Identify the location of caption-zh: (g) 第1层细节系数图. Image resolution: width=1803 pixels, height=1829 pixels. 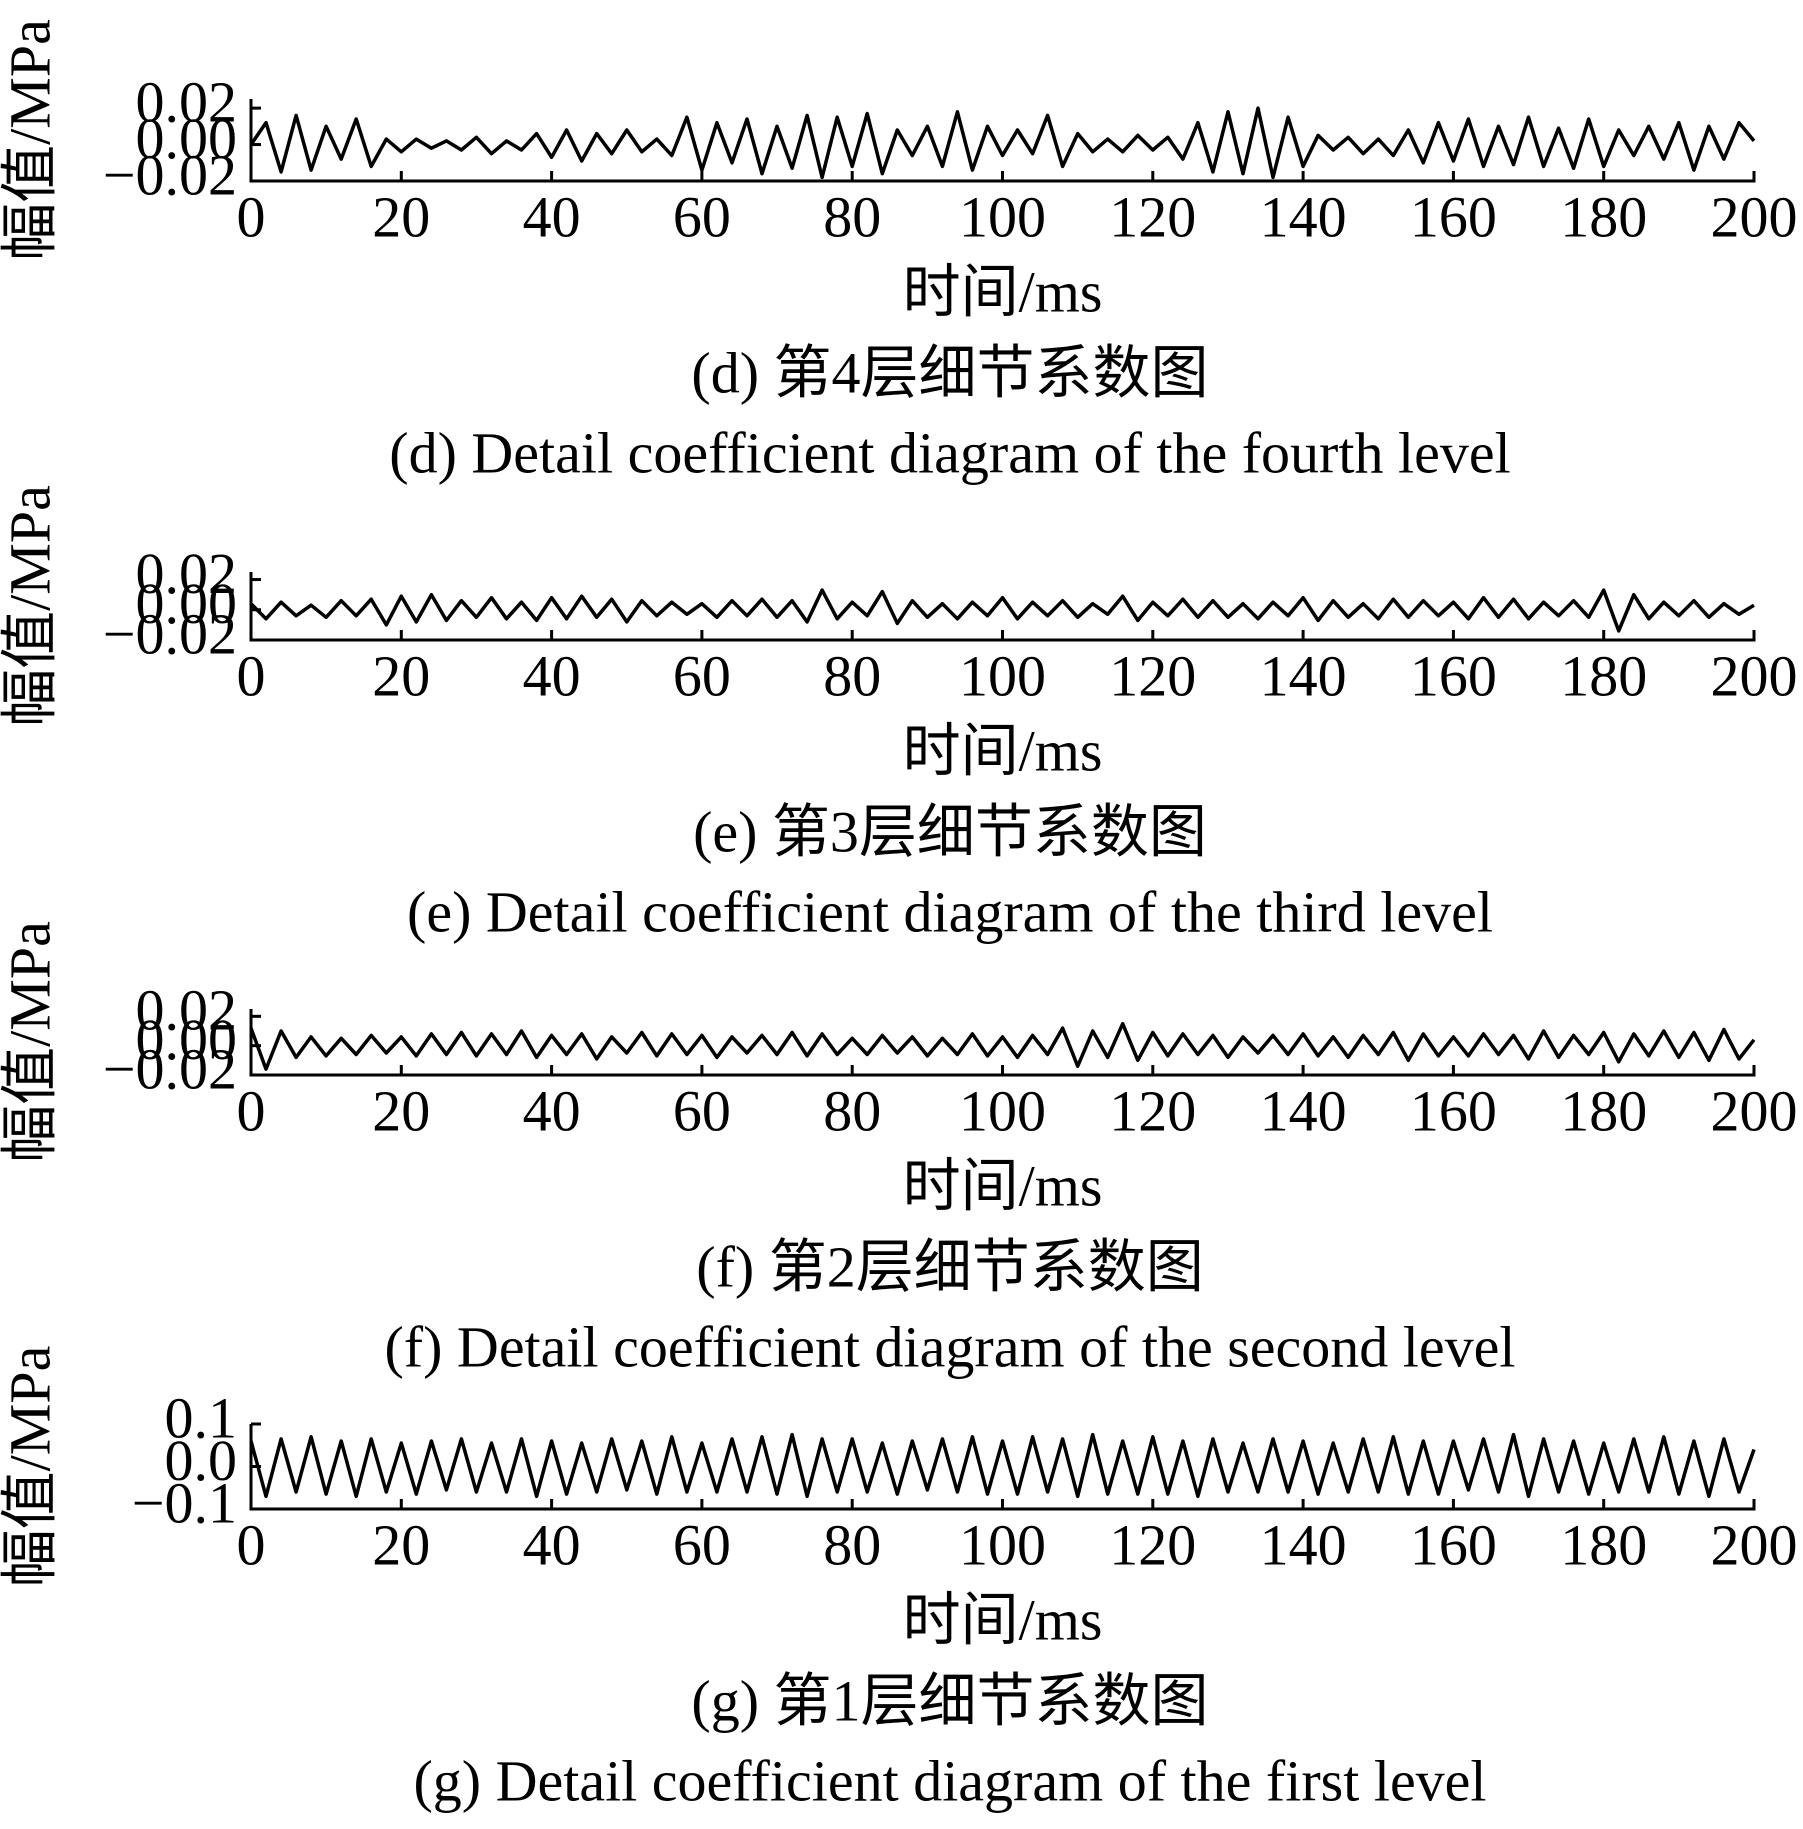
(949, 1700).